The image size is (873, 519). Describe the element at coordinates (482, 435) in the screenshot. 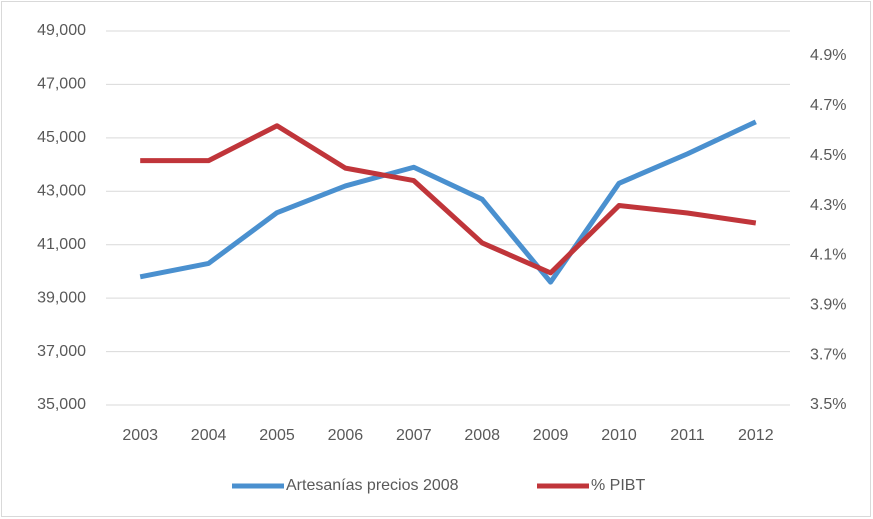

I see `x-tick-label: 2008` at that location.